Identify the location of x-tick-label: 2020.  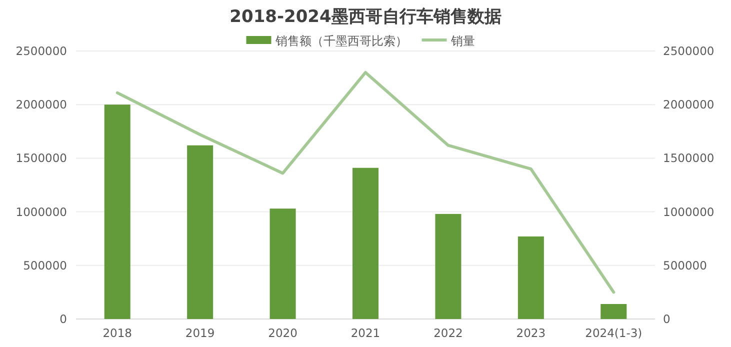
(283, 333).